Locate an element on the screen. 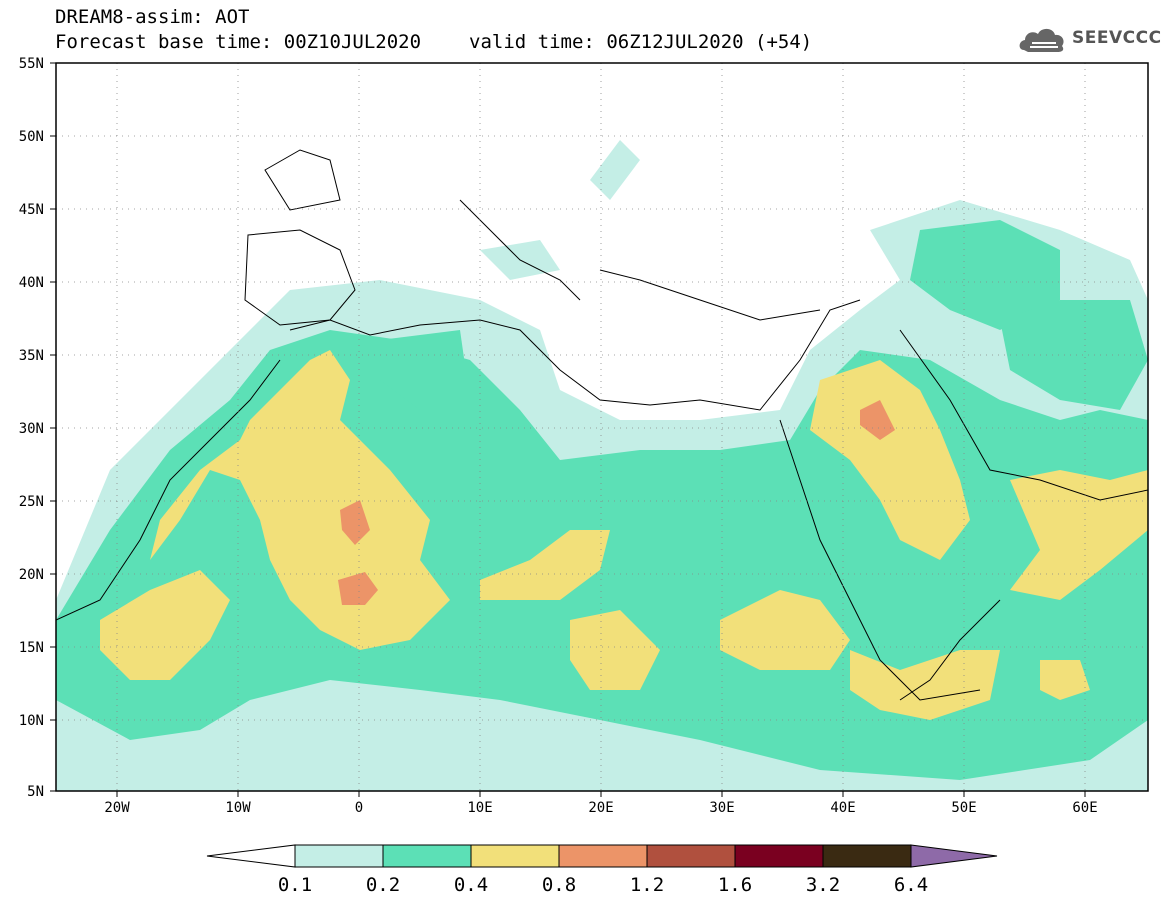 This screenshot has width=1165, height=905. lat-label: 25N is located at coordinates (31, 502).